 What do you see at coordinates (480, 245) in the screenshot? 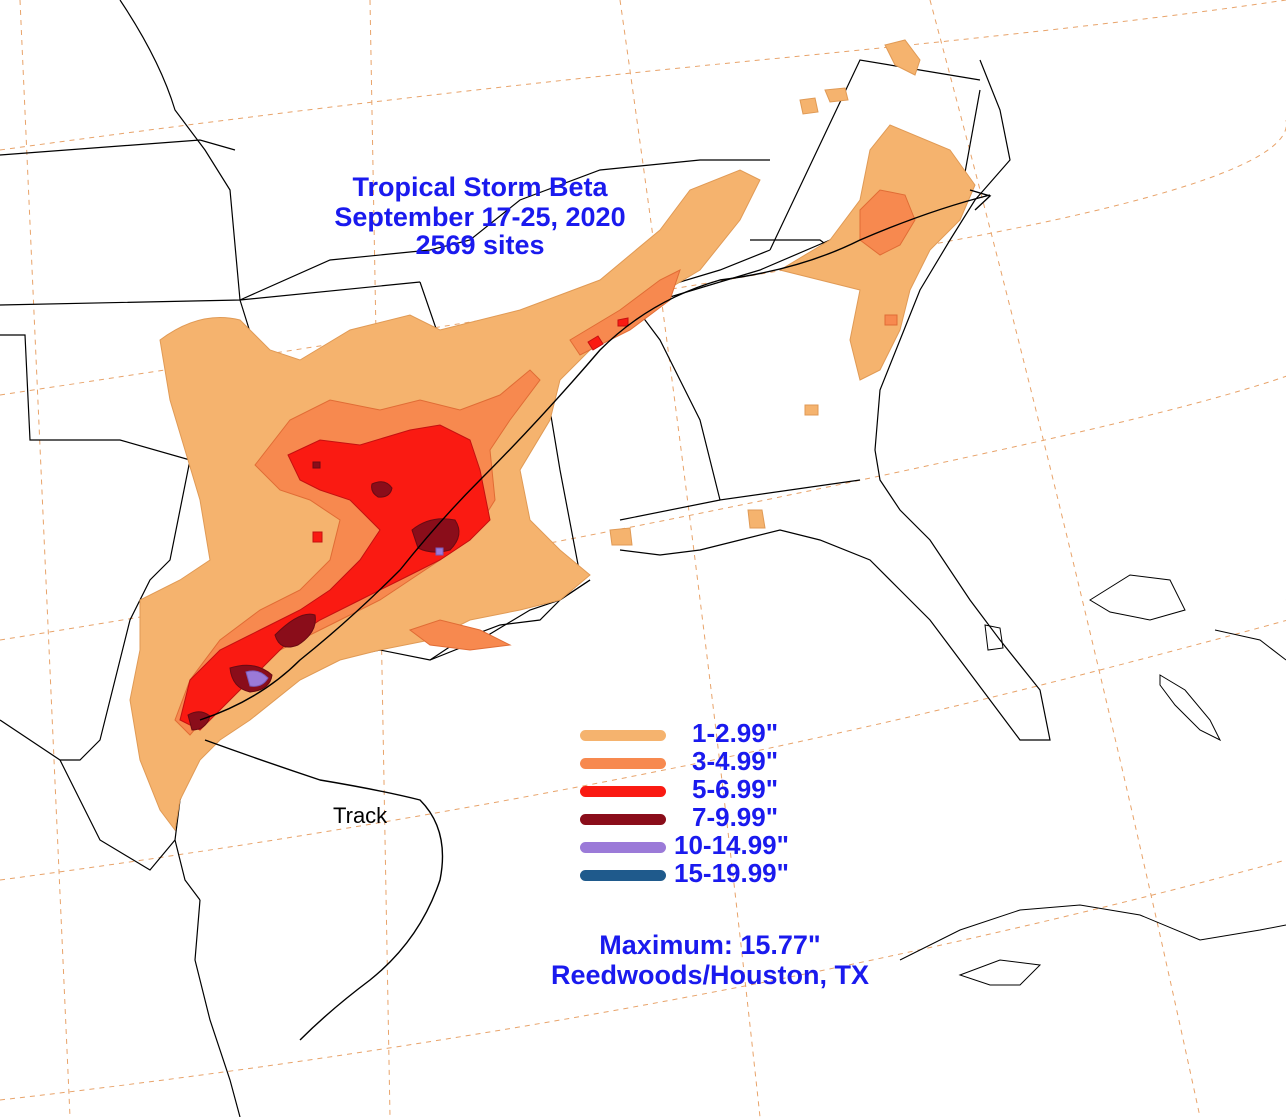
I see `title-line-3: 2569 sites` at bounding box center [480, 245].